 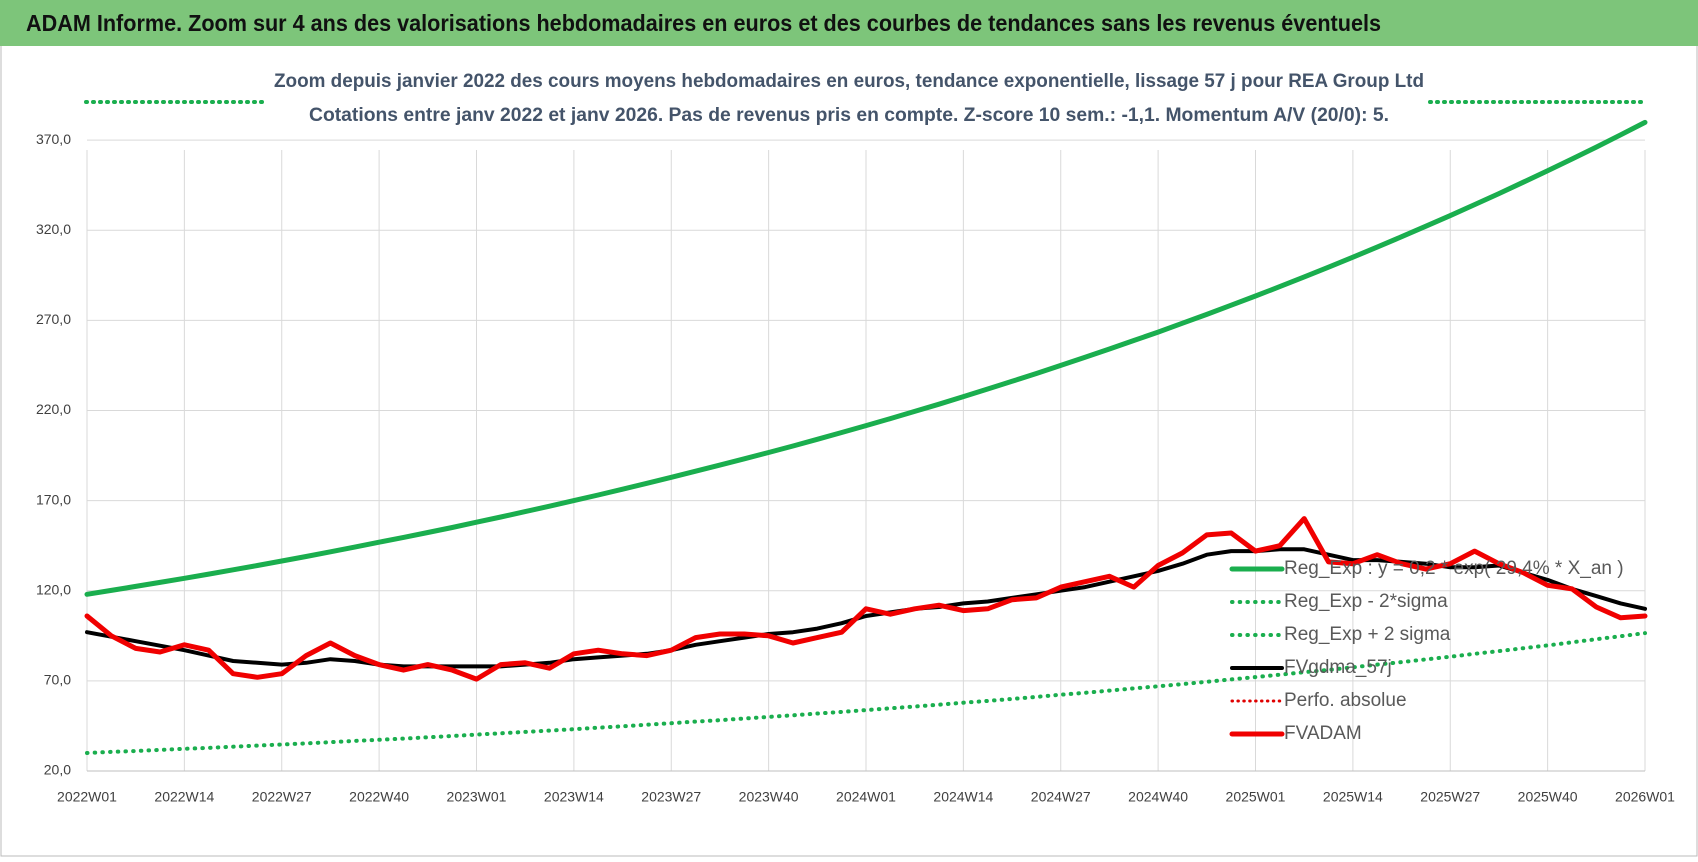 I want to click on x-tick-label: 2024W14, so click(x=963, y=797).